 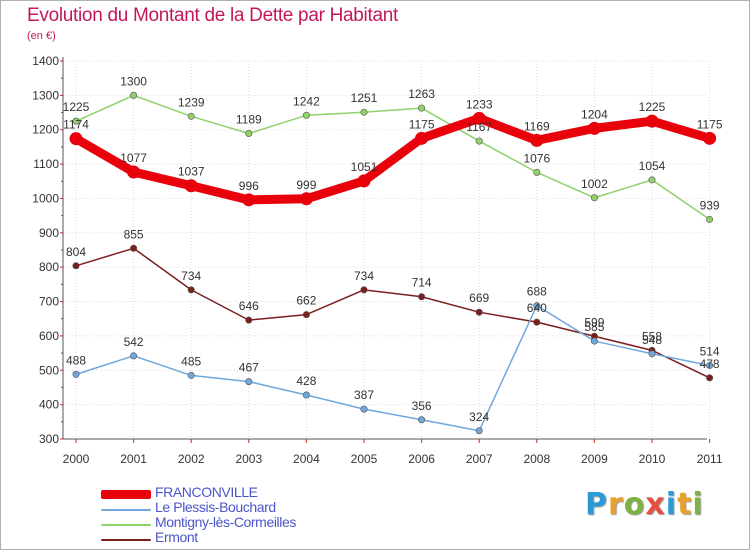 I want to click on y-tick-label: 1000, so click(x=45, y=198).